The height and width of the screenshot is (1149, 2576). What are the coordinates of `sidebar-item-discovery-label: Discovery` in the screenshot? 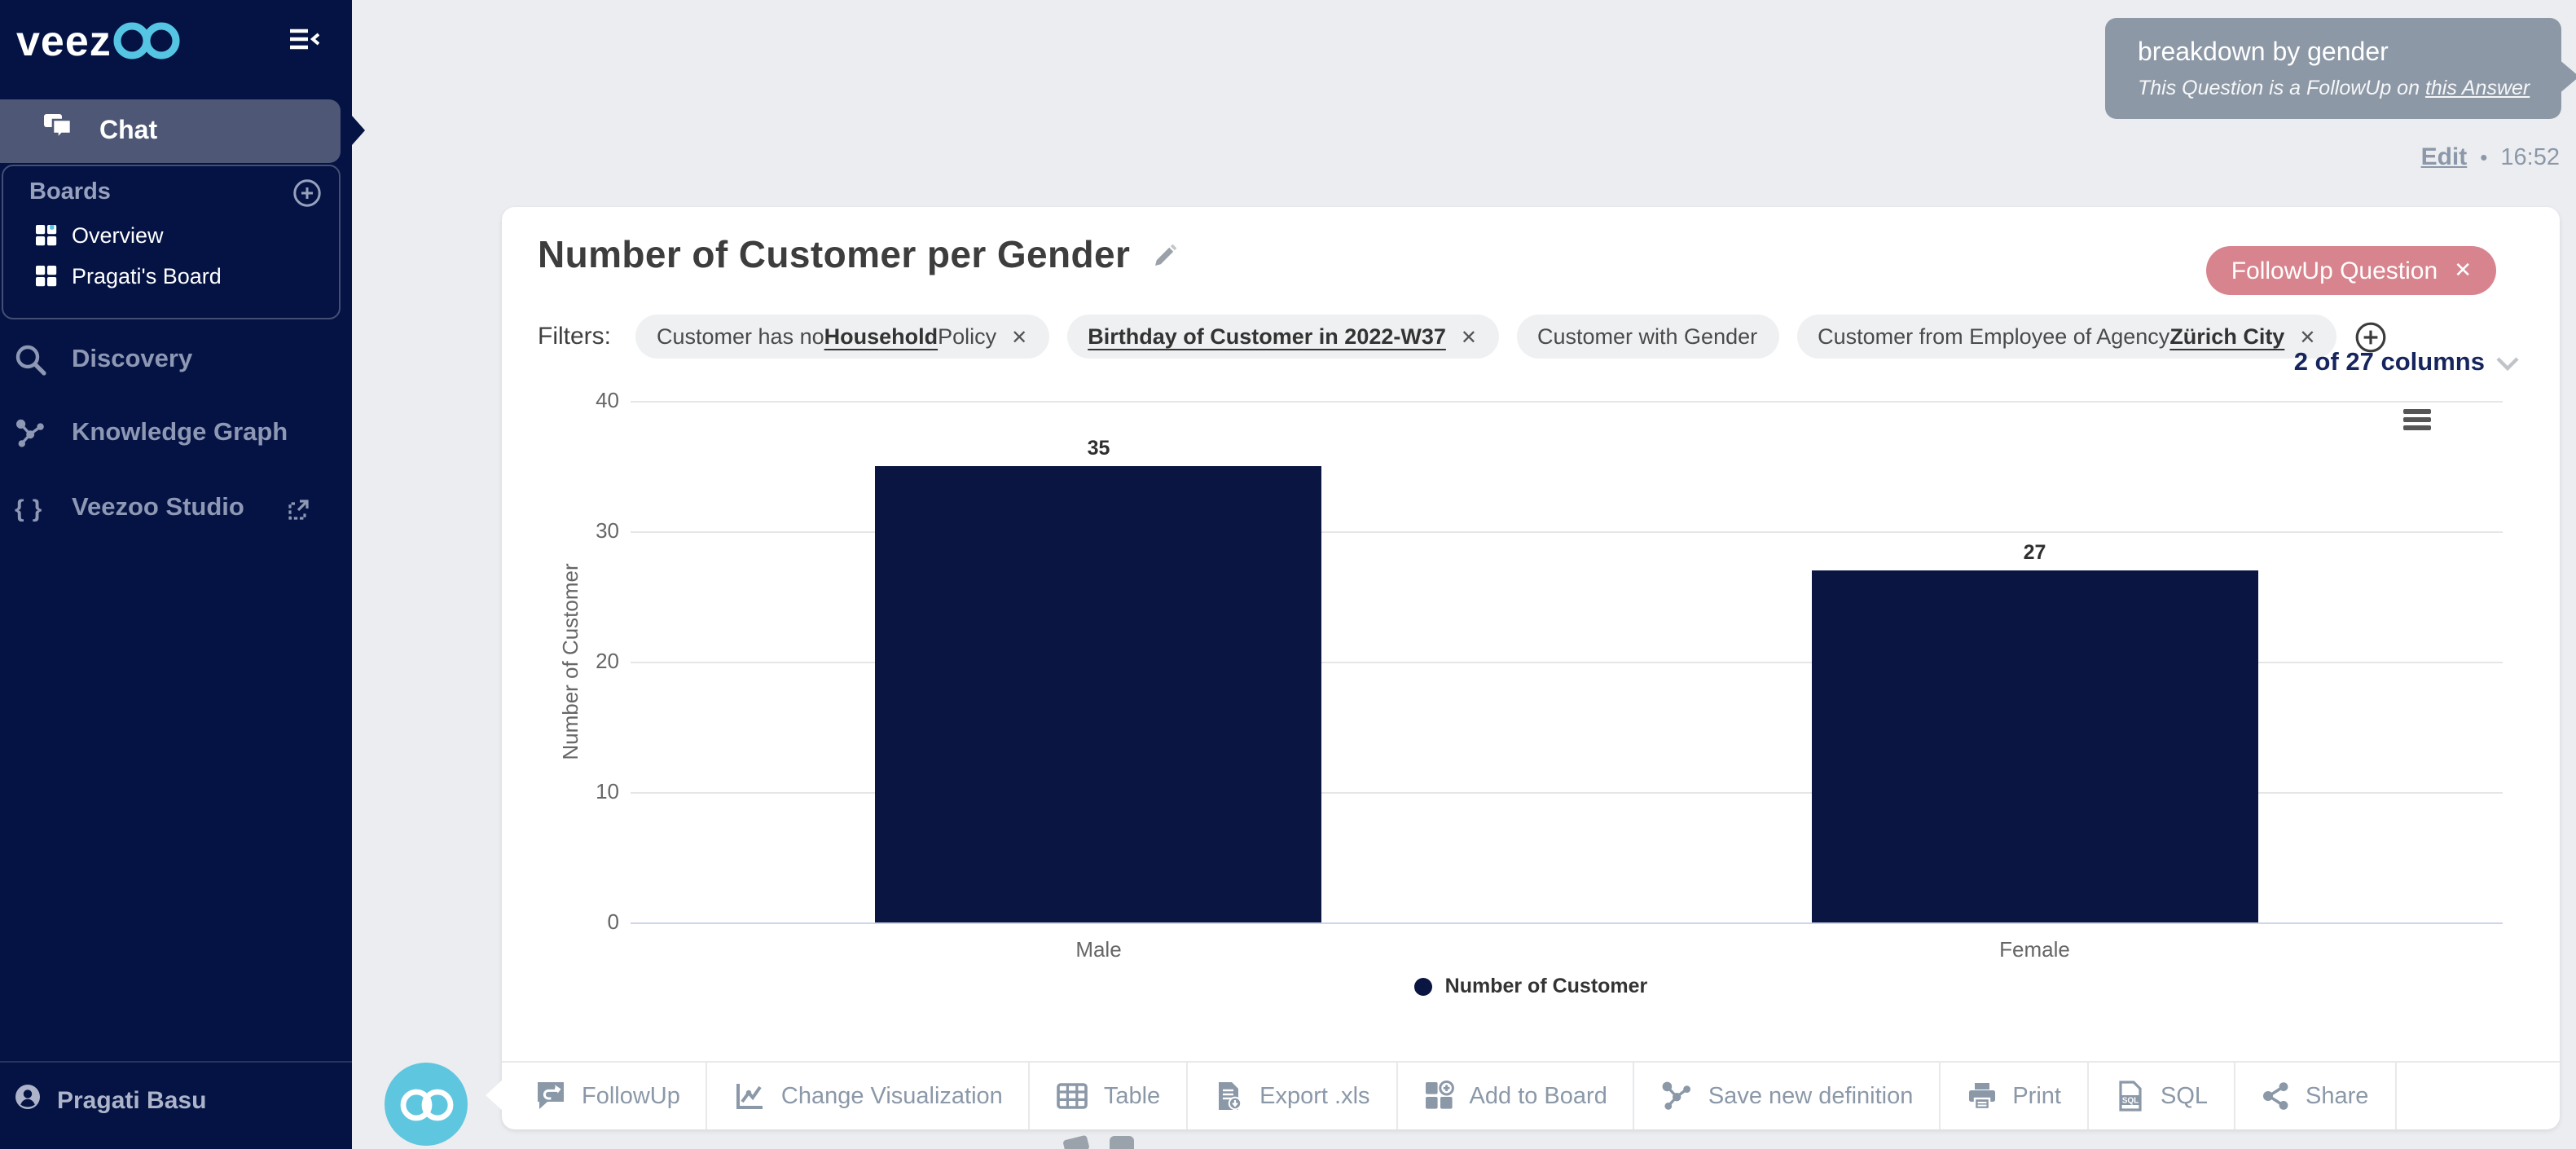 It's located at (132, 359).